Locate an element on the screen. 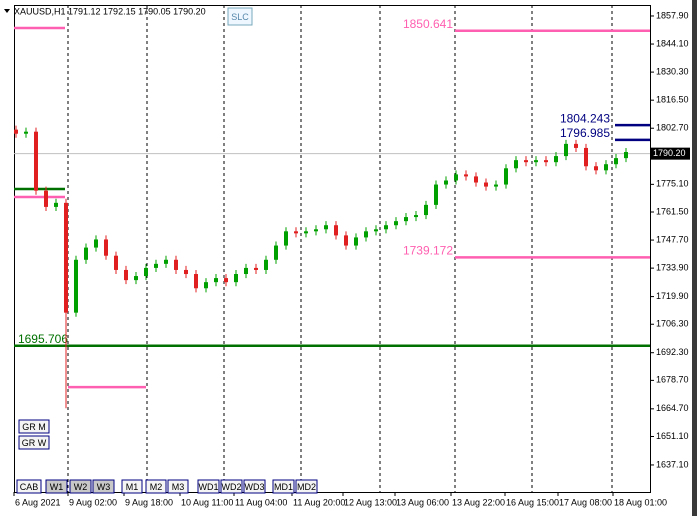 The image size is (697, 516). x-tick-label: 10 Aug 11:00 is located at coordinates (207, 502).